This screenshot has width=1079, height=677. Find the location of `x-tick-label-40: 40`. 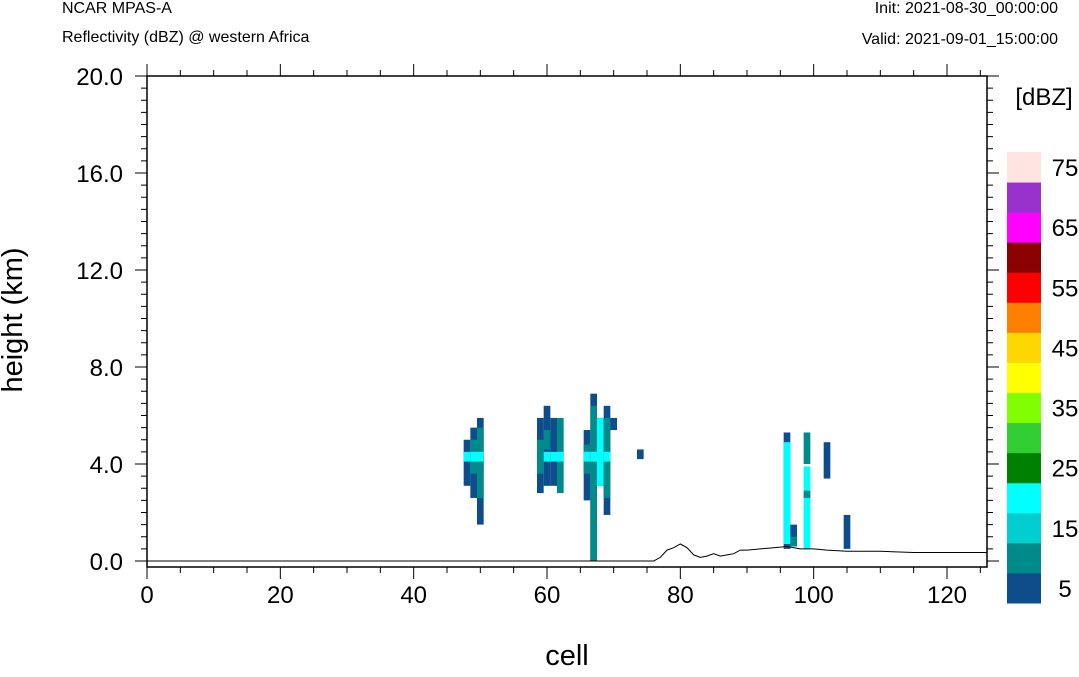

x-tick-label-40: 40 is located at coordinates (413, 595).